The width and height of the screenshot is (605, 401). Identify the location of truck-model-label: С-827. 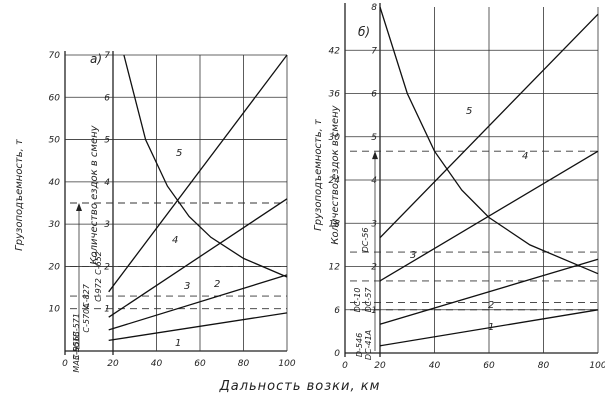
(86, 295).